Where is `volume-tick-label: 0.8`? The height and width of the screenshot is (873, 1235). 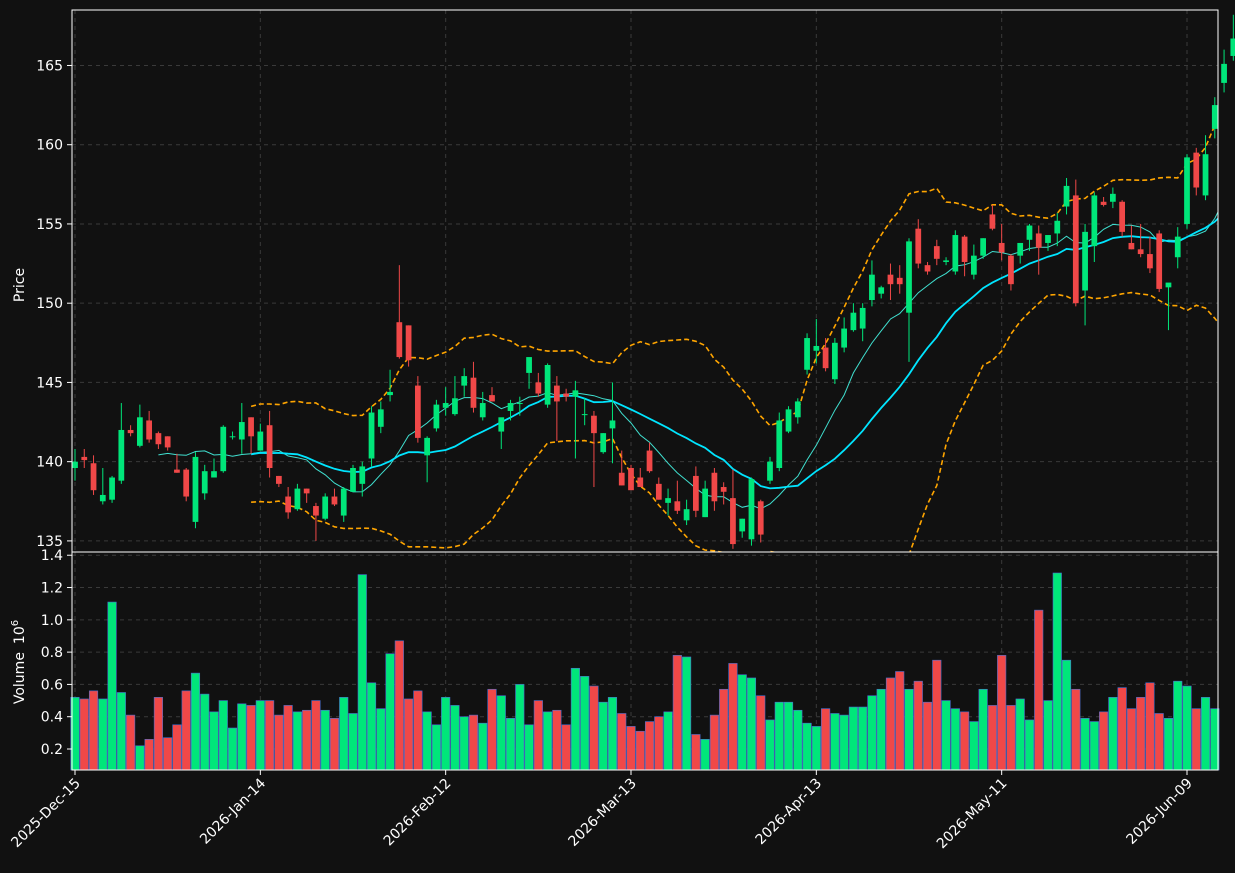
volume-tick-label: 0.8 is located at coordinates (52, 653).